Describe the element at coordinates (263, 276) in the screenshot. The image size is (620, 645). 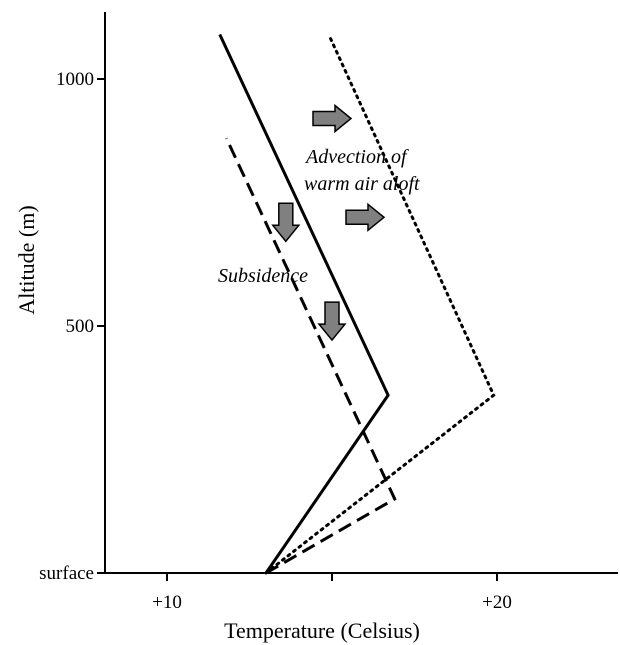
I see `subsidence-label: Subsidence` at that location.